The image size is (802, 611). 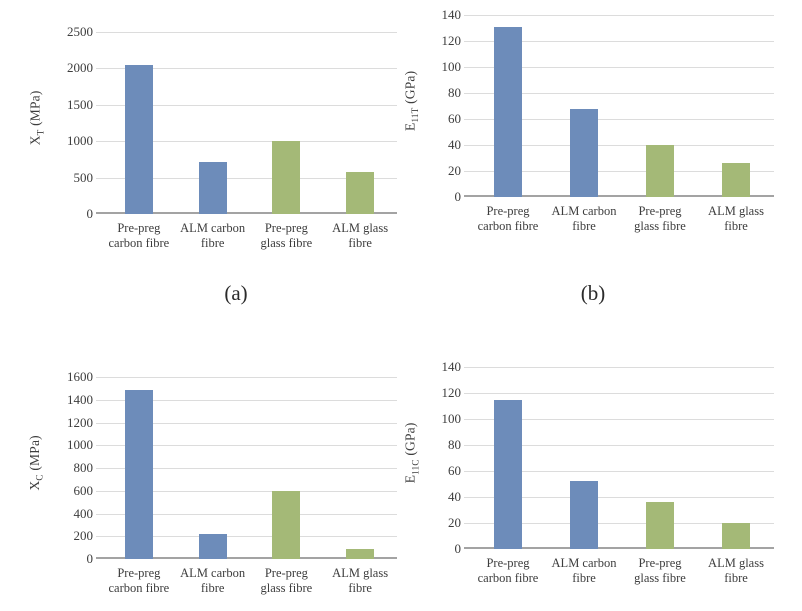 What do you see at coordinates (80, 376) in the screenshot?
I see `y-tick-label: 1600` at bounding box center [80, 376].